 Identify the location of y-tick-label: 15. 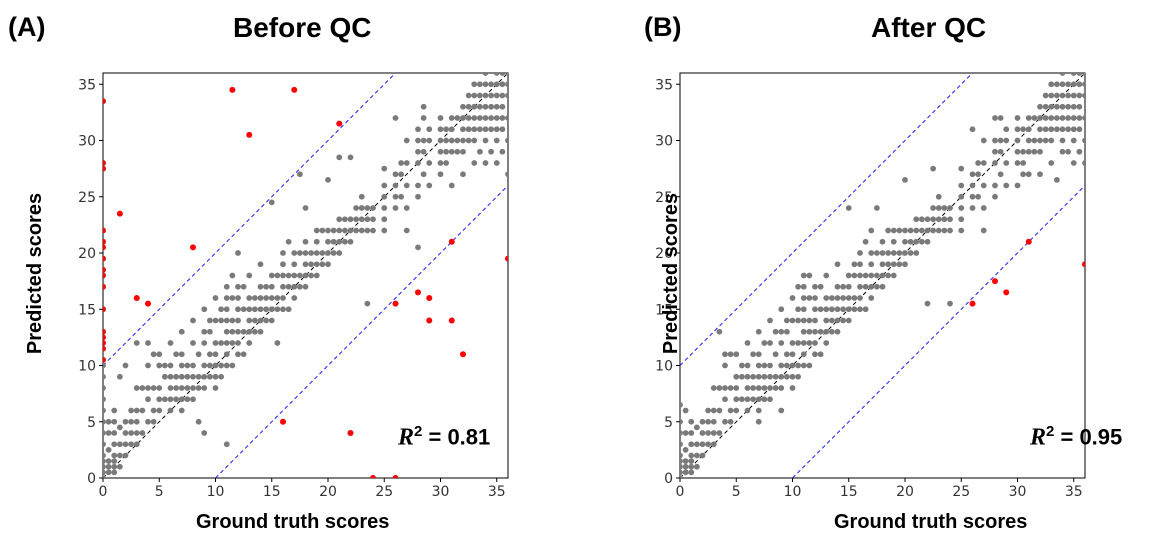
(87, 310).